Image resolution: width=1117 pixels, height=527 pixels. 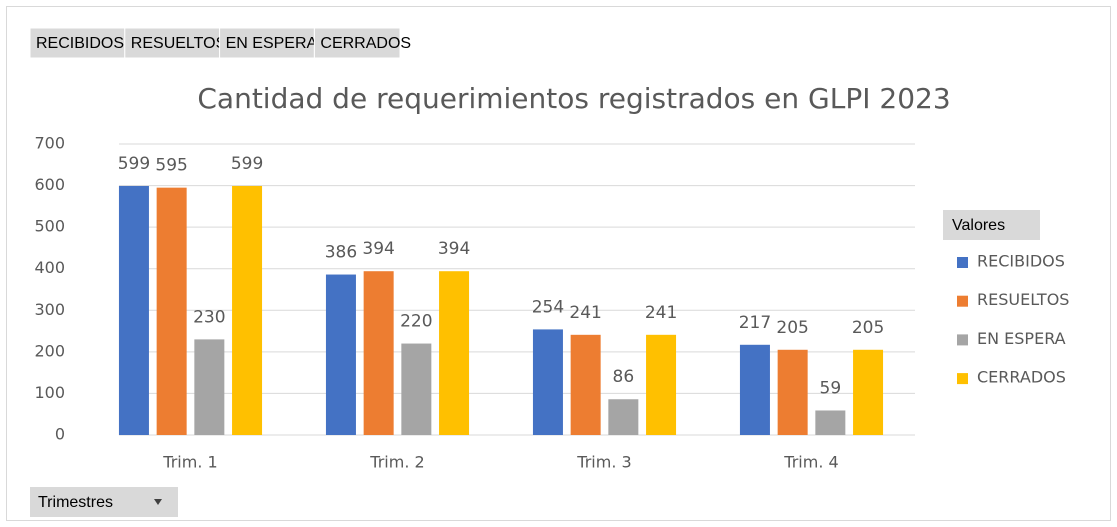 What do you see at coordinates (1021, 338) in the screenshot?
I see `legend-label: EN ESPERA` at bounding box center [1021, 338].